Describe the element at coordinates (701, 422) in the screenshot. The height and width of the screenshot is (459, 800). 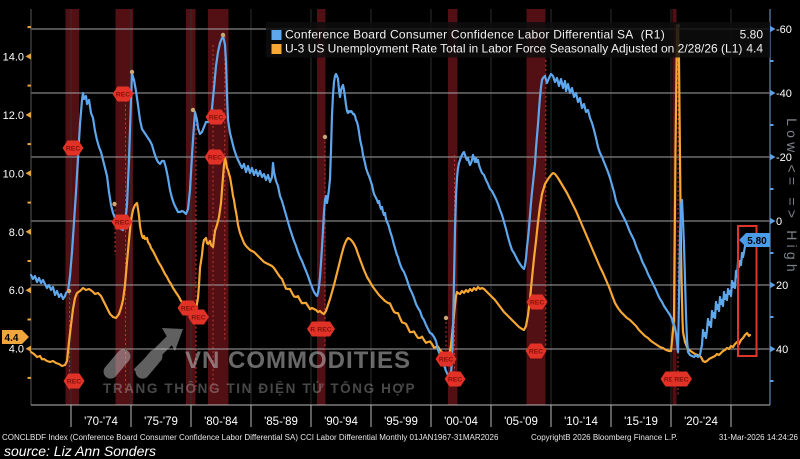
I see `svg-text: '20-'24` at that location.